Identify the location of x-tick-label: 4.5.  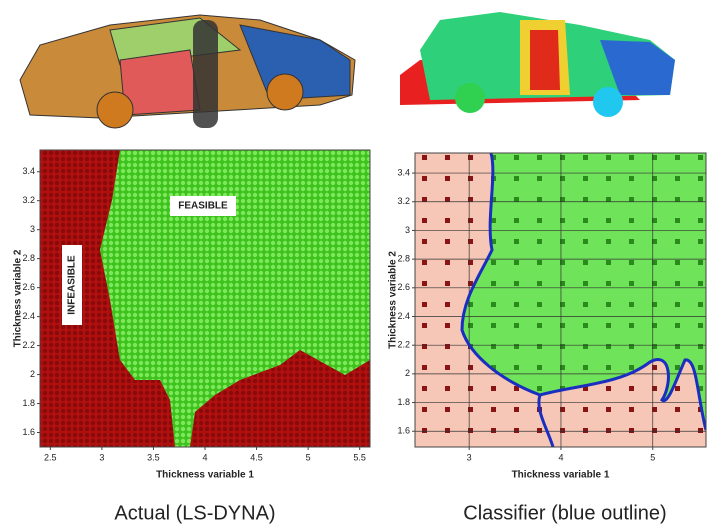
(256, 457).